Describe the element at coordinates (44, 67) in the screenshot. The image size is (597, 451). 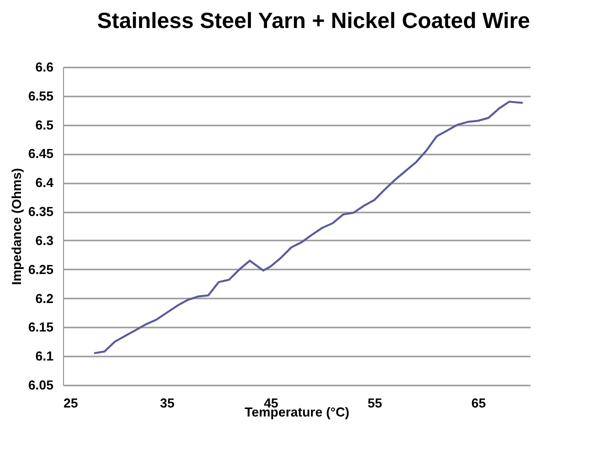
I see `y-tick-label: 6.6` at that location.